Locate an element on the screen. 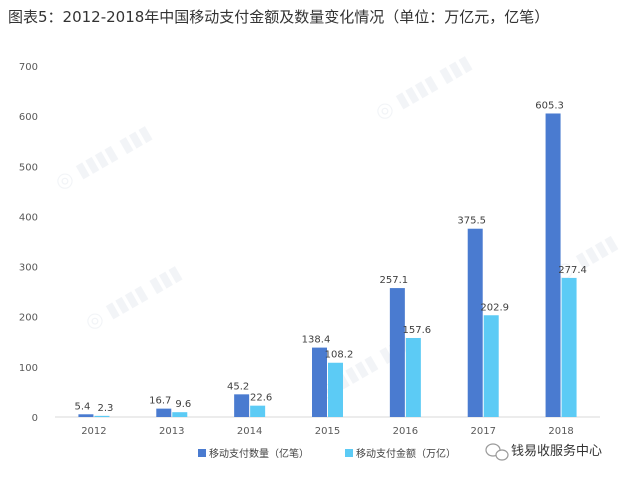  legend-label: 移动支付数量（亿笔） is located at coordinates (259, 453).